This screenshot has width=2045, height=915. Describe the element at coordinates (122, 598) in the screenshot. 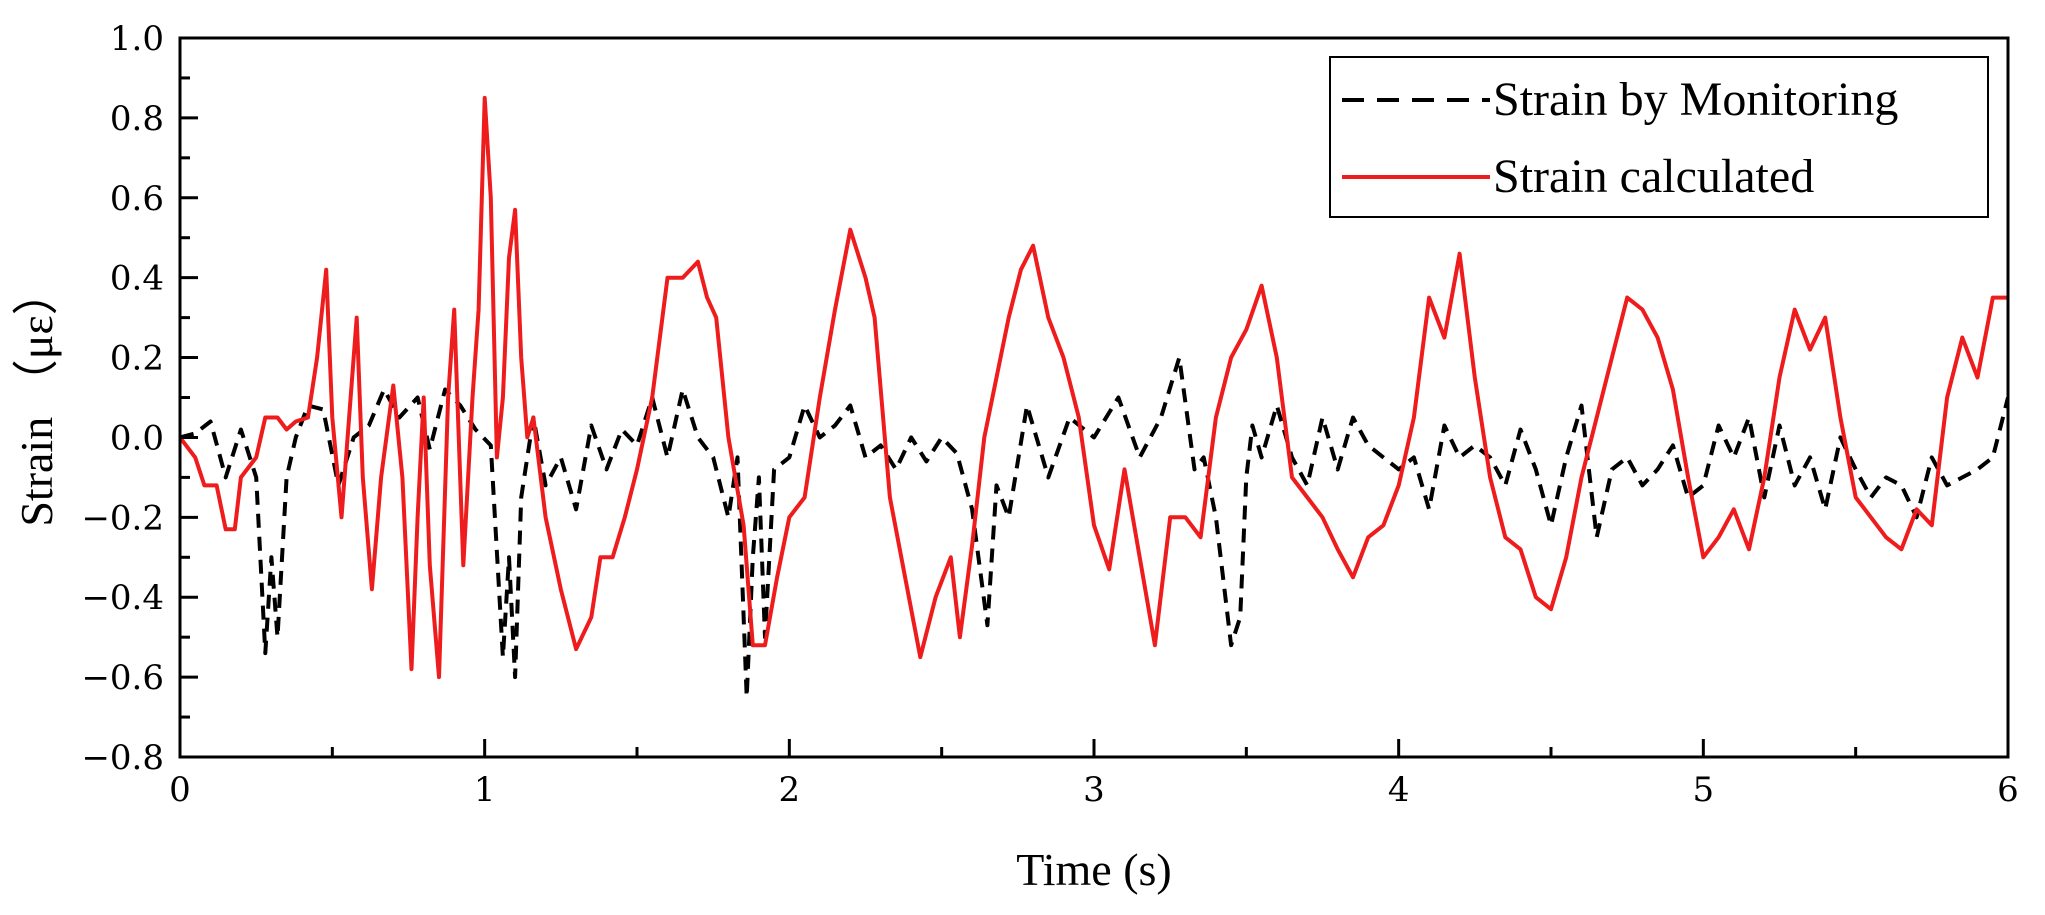

I see `y-tick-label-2: −0.4` at that location.